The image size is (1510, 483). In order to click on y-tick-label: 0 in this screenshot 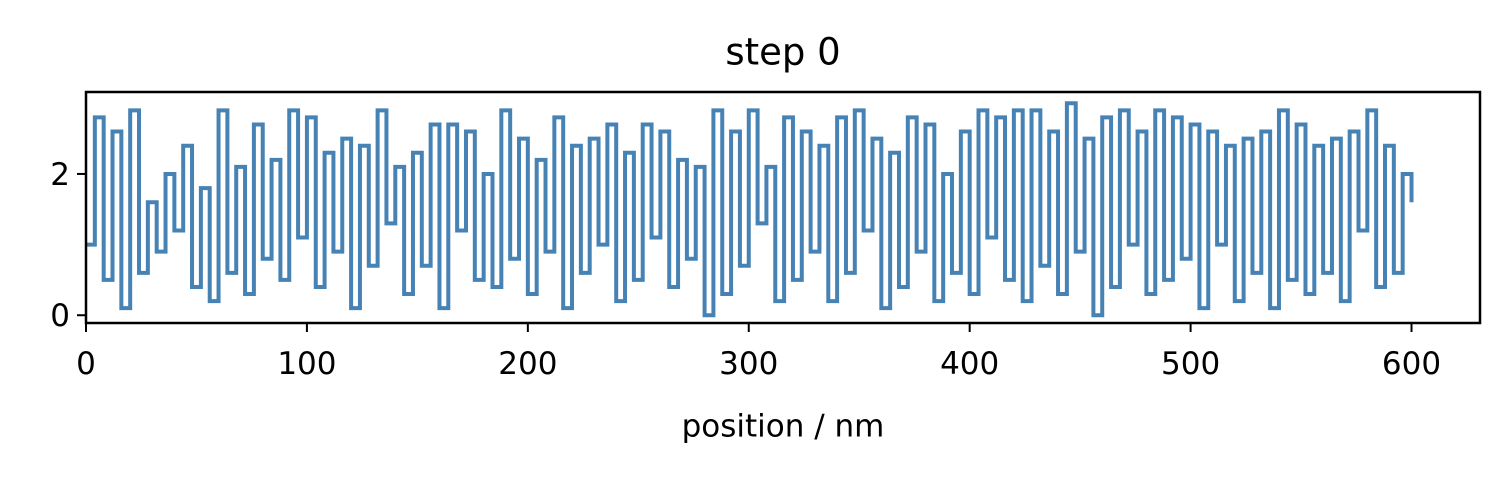, I will do `click(60, 316)`.